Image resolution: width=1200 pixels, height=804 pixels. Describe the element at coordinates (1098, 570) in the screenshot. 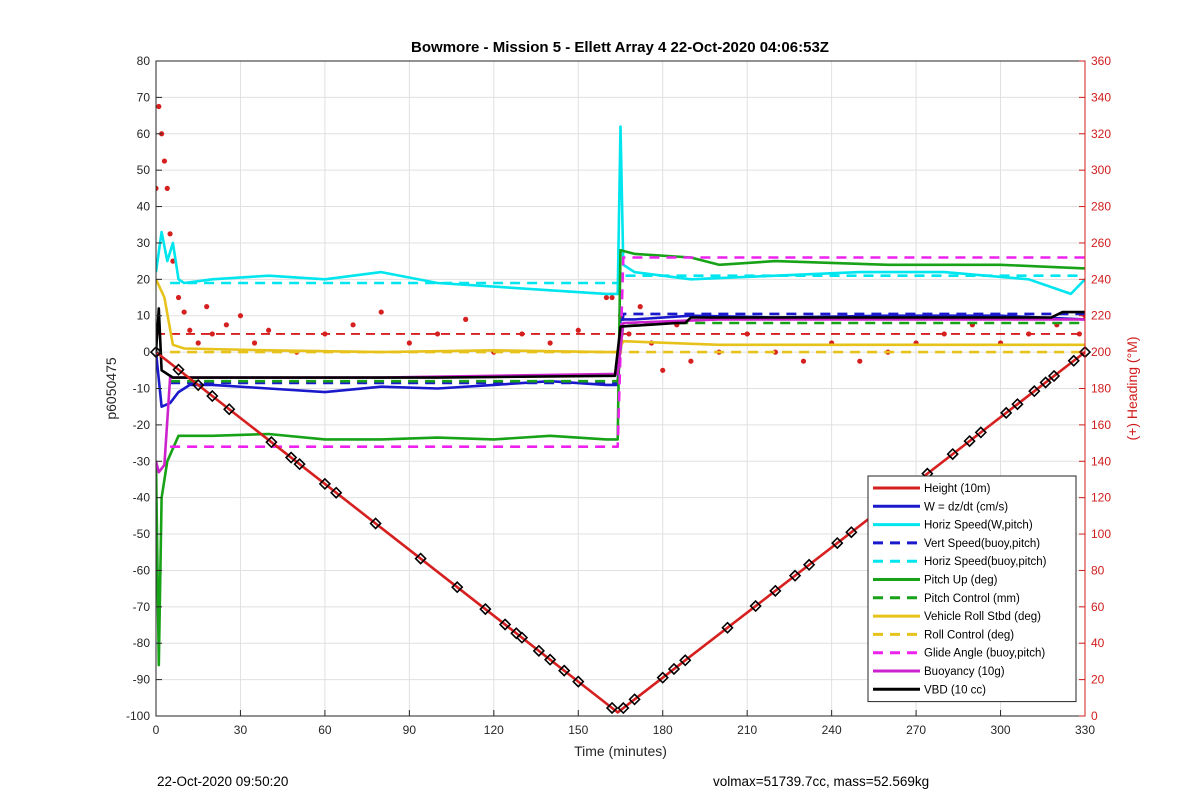

I see `y-right-tick-label: 80` at that location.